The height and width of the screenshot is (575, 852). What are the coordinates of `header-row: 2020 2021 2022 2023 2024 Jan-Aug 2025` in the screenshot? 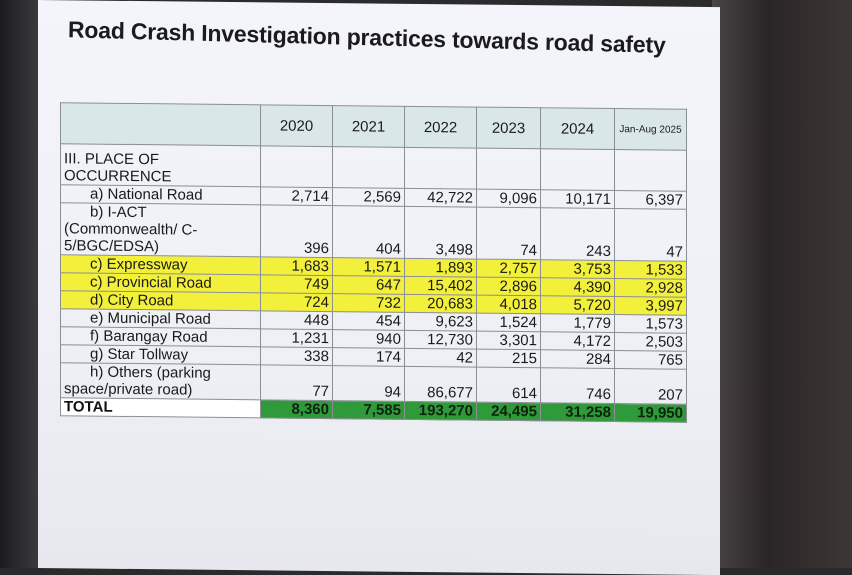 It's located at (373, 126).